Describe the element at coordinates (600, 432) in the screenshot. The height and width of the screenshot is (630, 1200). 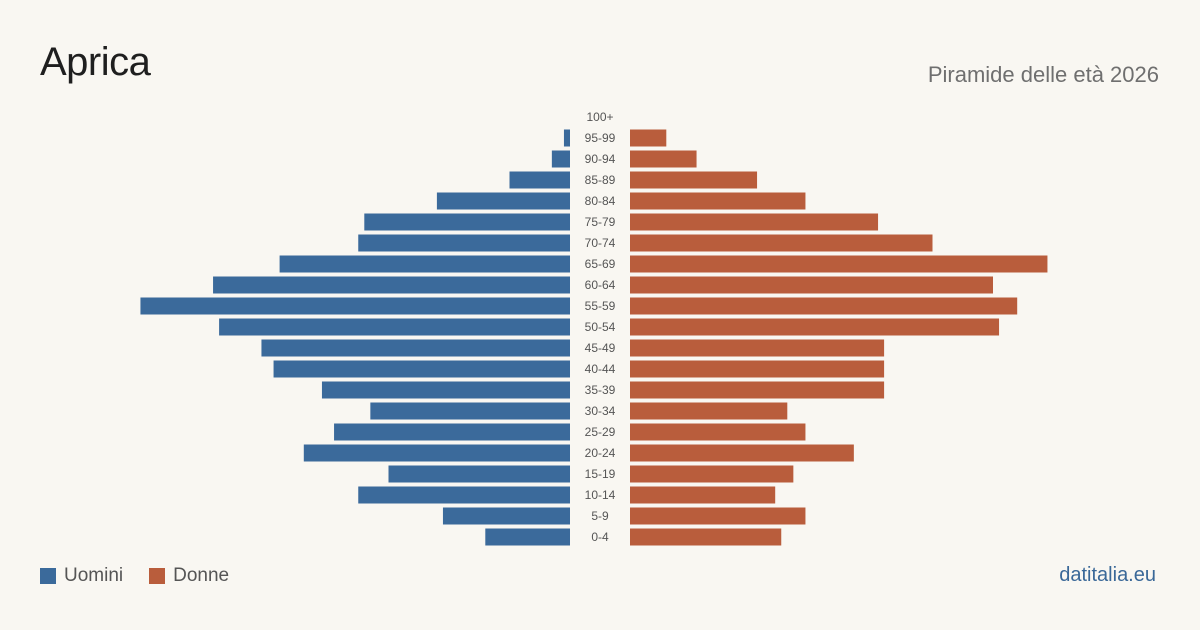
I see `age-label-25-29: 25-29` at that location.